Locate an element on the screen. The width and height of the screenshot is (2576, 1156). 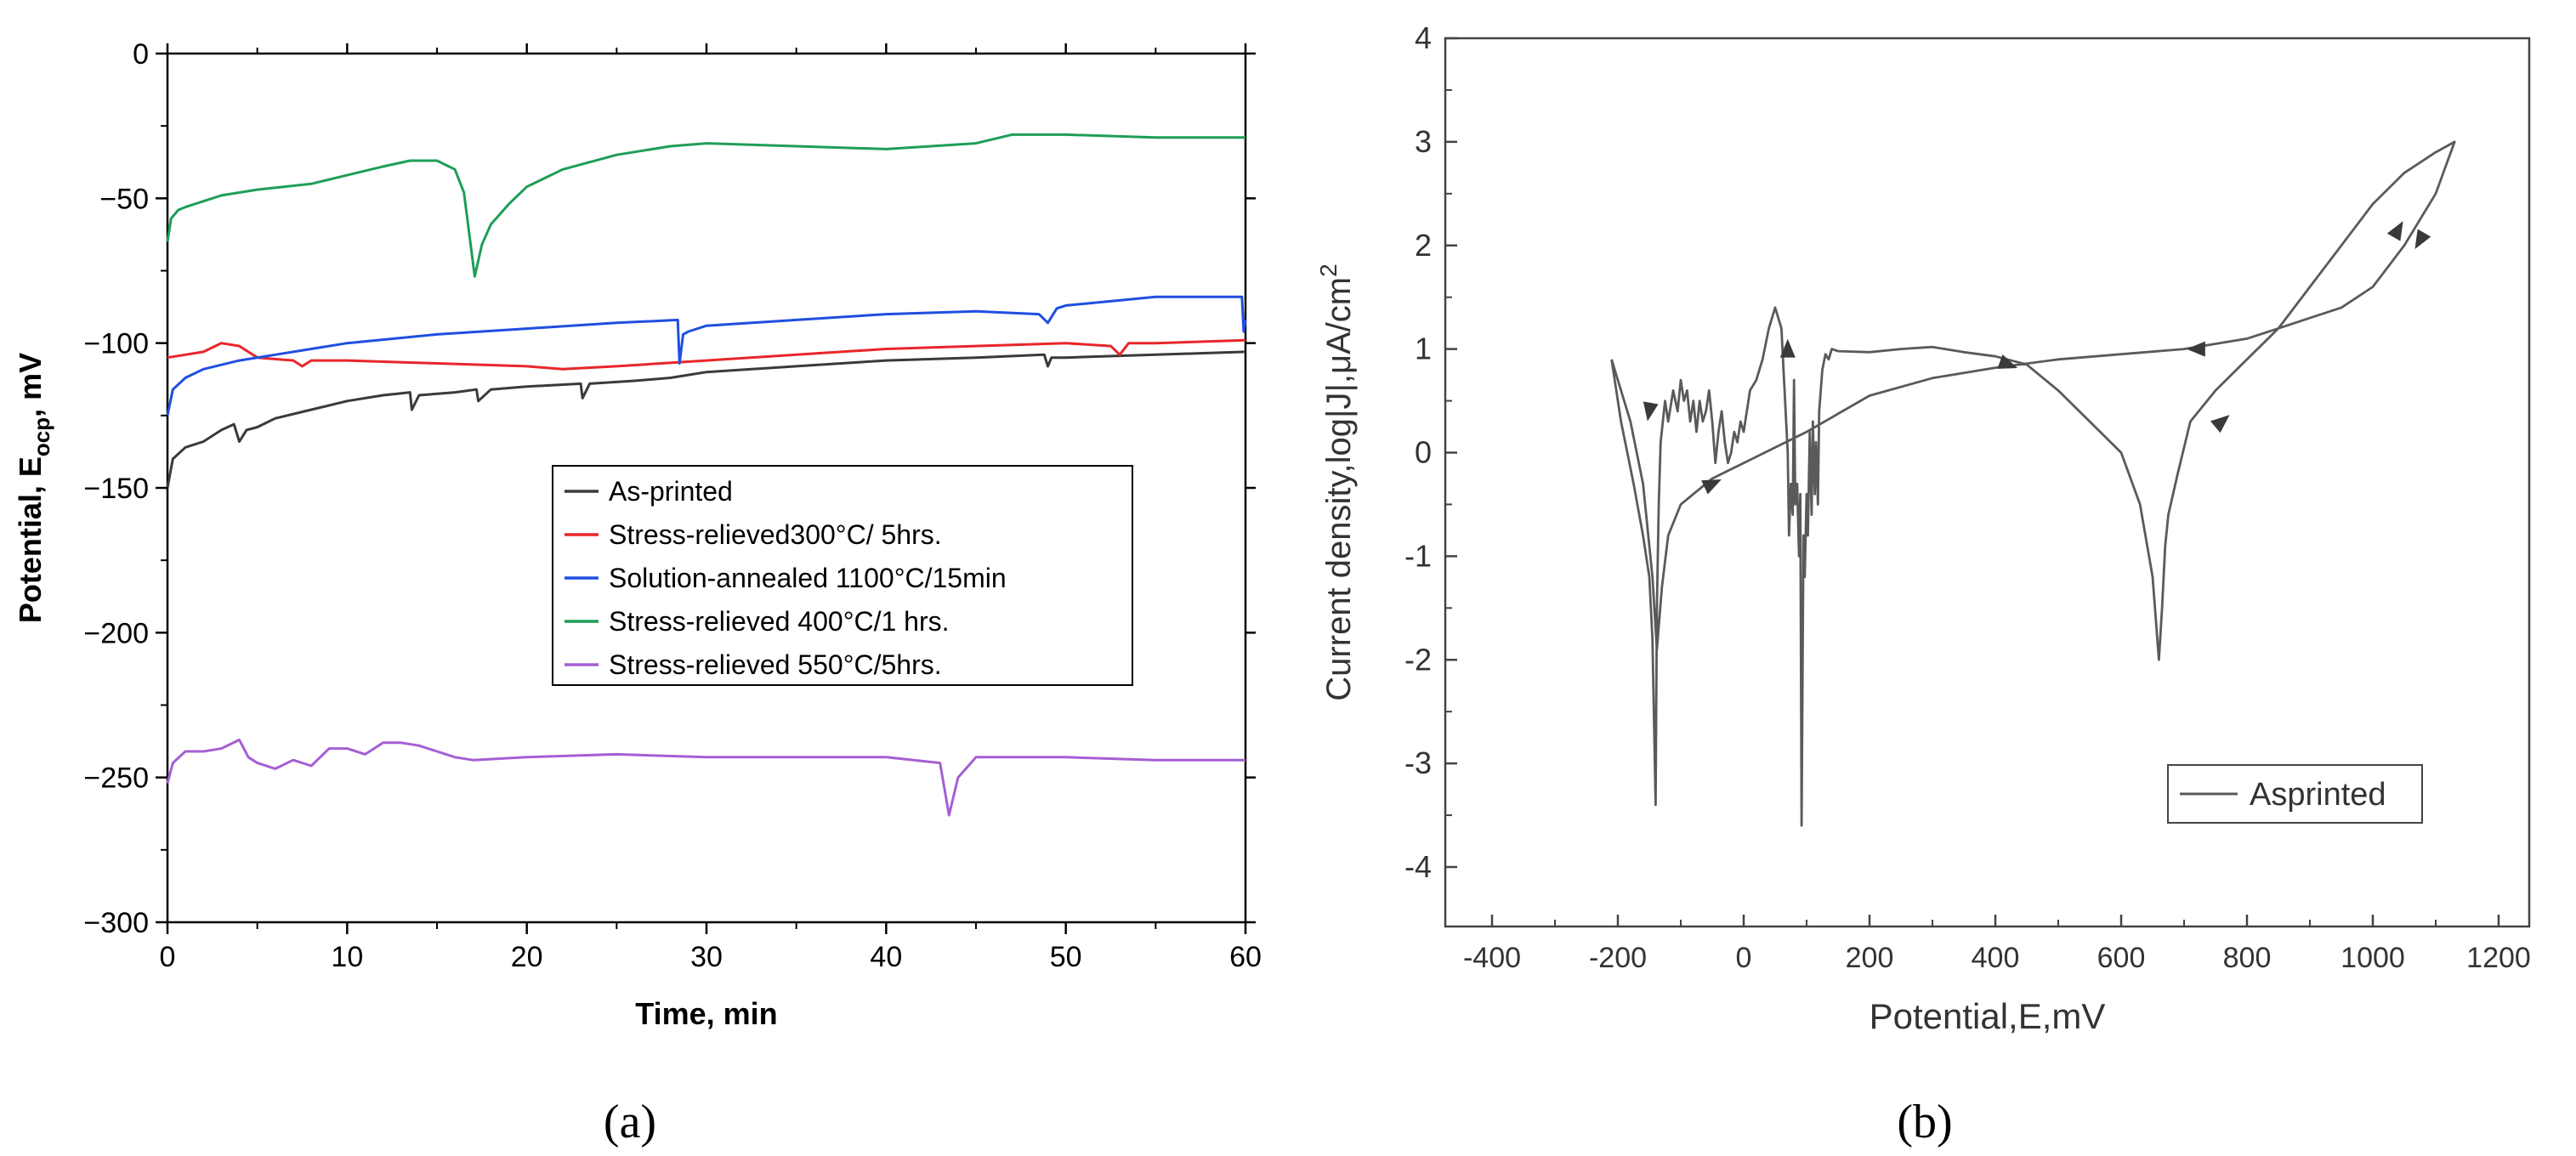
panel-a-x-axis-label: Time, min is located at coordinates (706, 1014).